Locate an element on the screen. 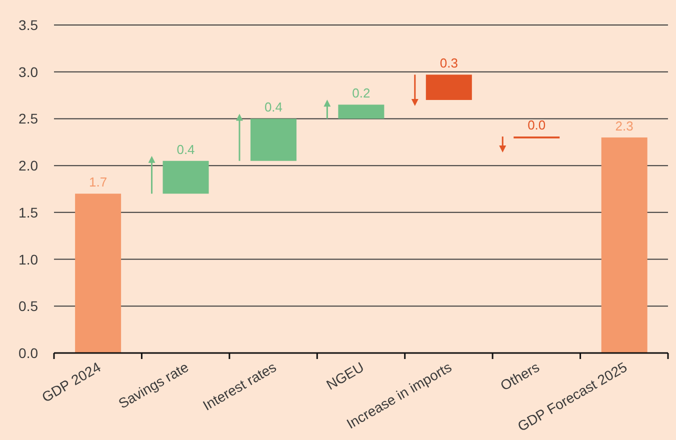 The height and width of the screenshot is (440, 676). y-tick-label: 2.0 is located at coordinates (28, 166).